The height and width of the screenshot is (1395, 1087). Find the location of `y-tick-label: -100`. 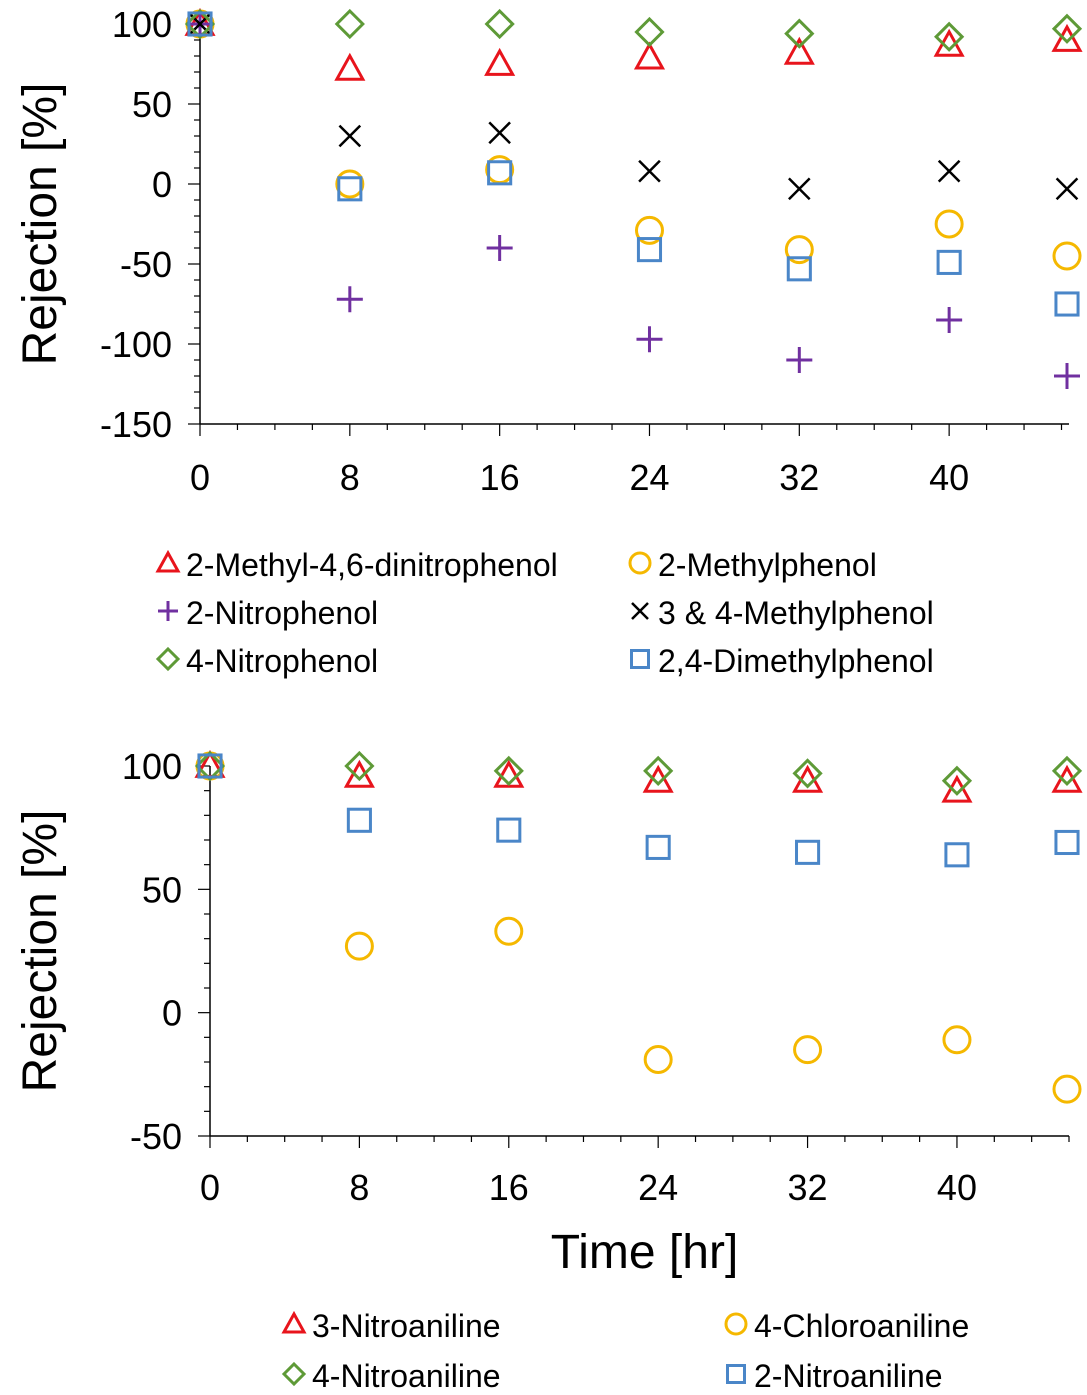

y-tick-label: -100 is located at coordinates (136, 344).